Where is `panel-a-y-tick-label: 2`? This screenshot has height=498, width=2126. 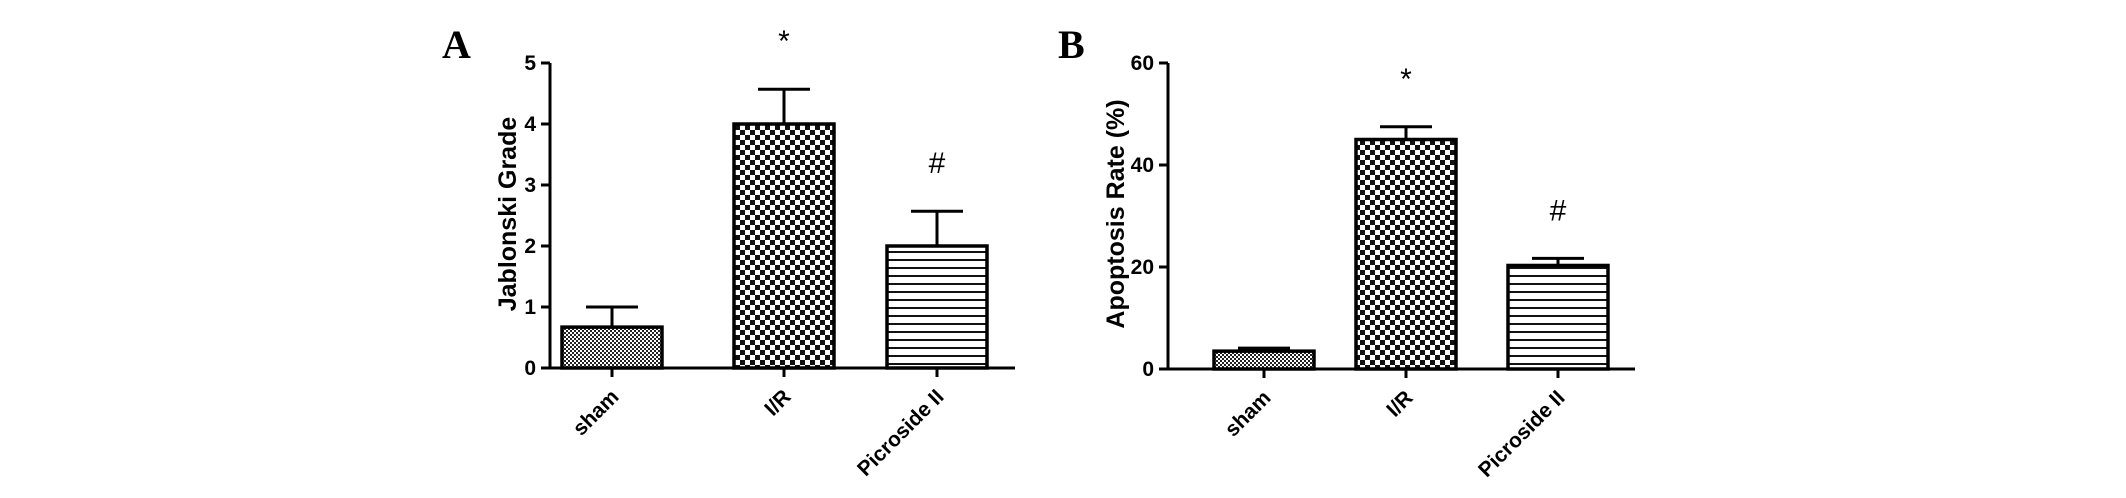 panel-a-y-tick-label: 2 is located at coordinates (530, 246).